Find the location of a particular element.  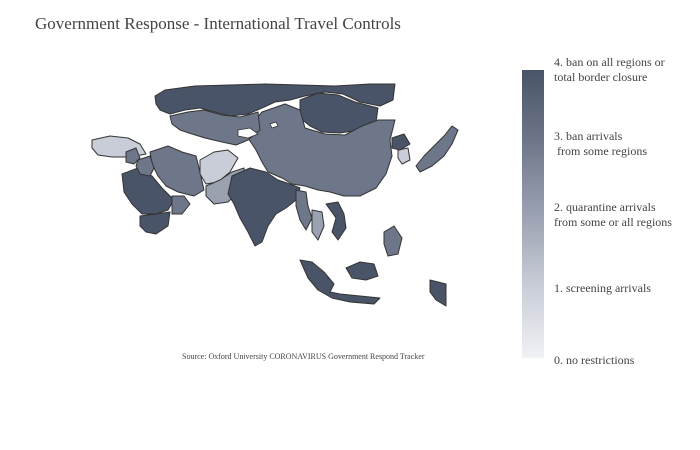

country-china is located at coordinates (321, 150).